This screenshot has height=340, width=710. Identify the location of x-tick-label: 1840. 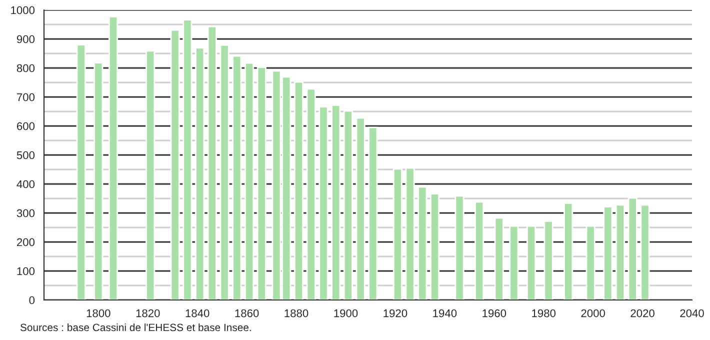
(198, 313).